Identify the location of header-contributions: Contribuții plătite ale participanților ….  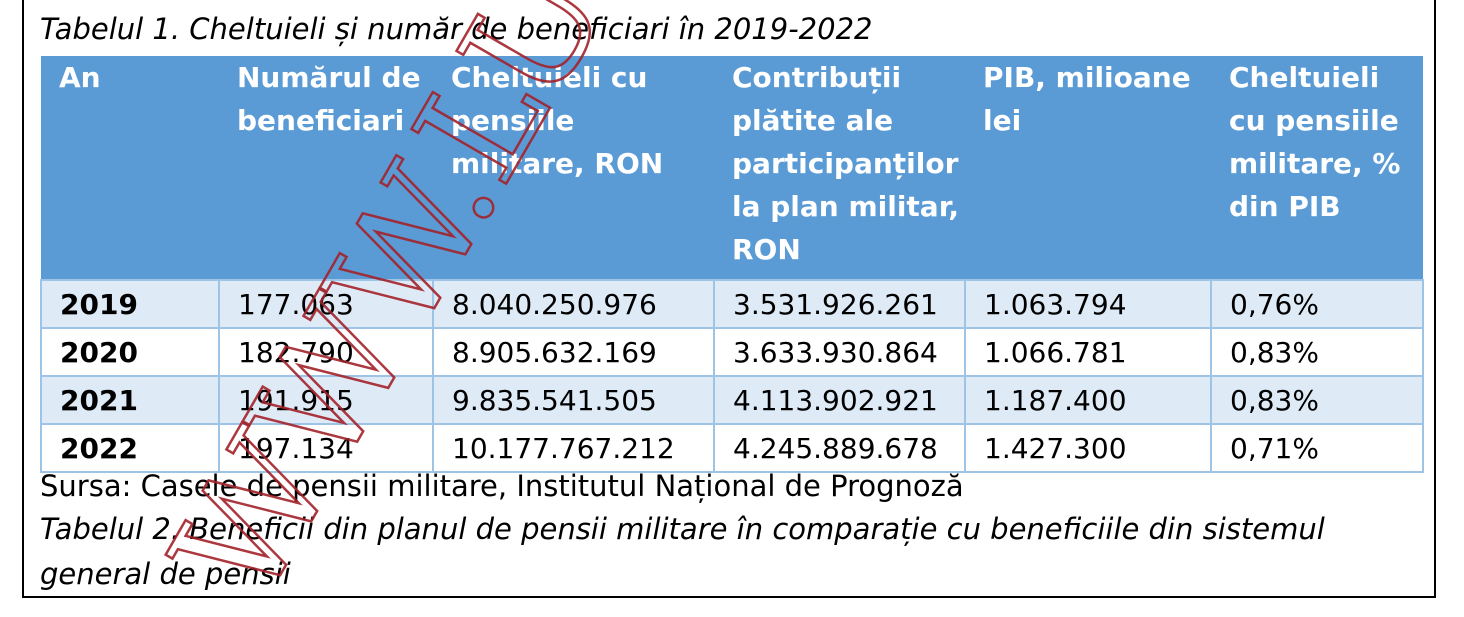
(839, 168).